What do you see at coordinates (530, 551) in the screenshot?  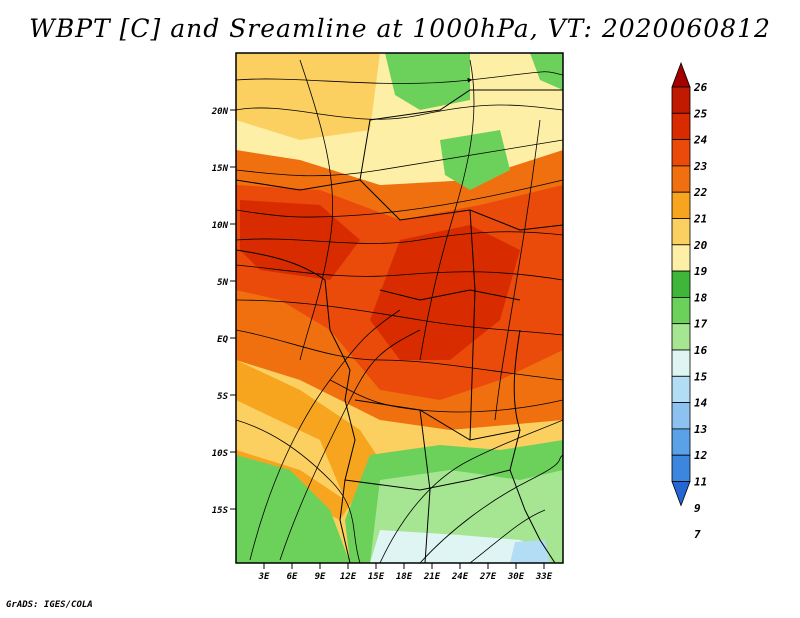 I see `field-light-blue-south` at bounding box center [530, 551].